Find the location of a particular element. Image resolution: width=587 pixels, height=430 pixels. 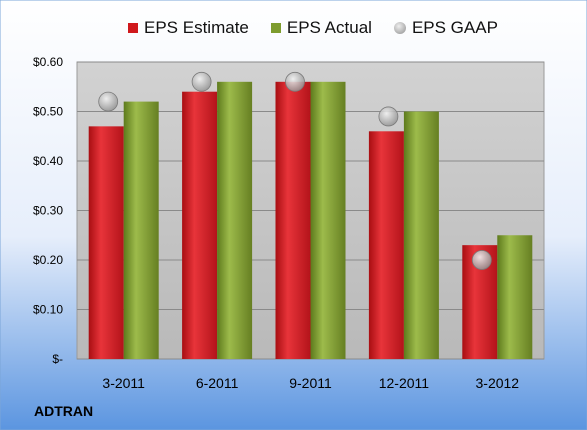

legend-entry-gaap: EPS GAAP is located at coordinates (445, 28).